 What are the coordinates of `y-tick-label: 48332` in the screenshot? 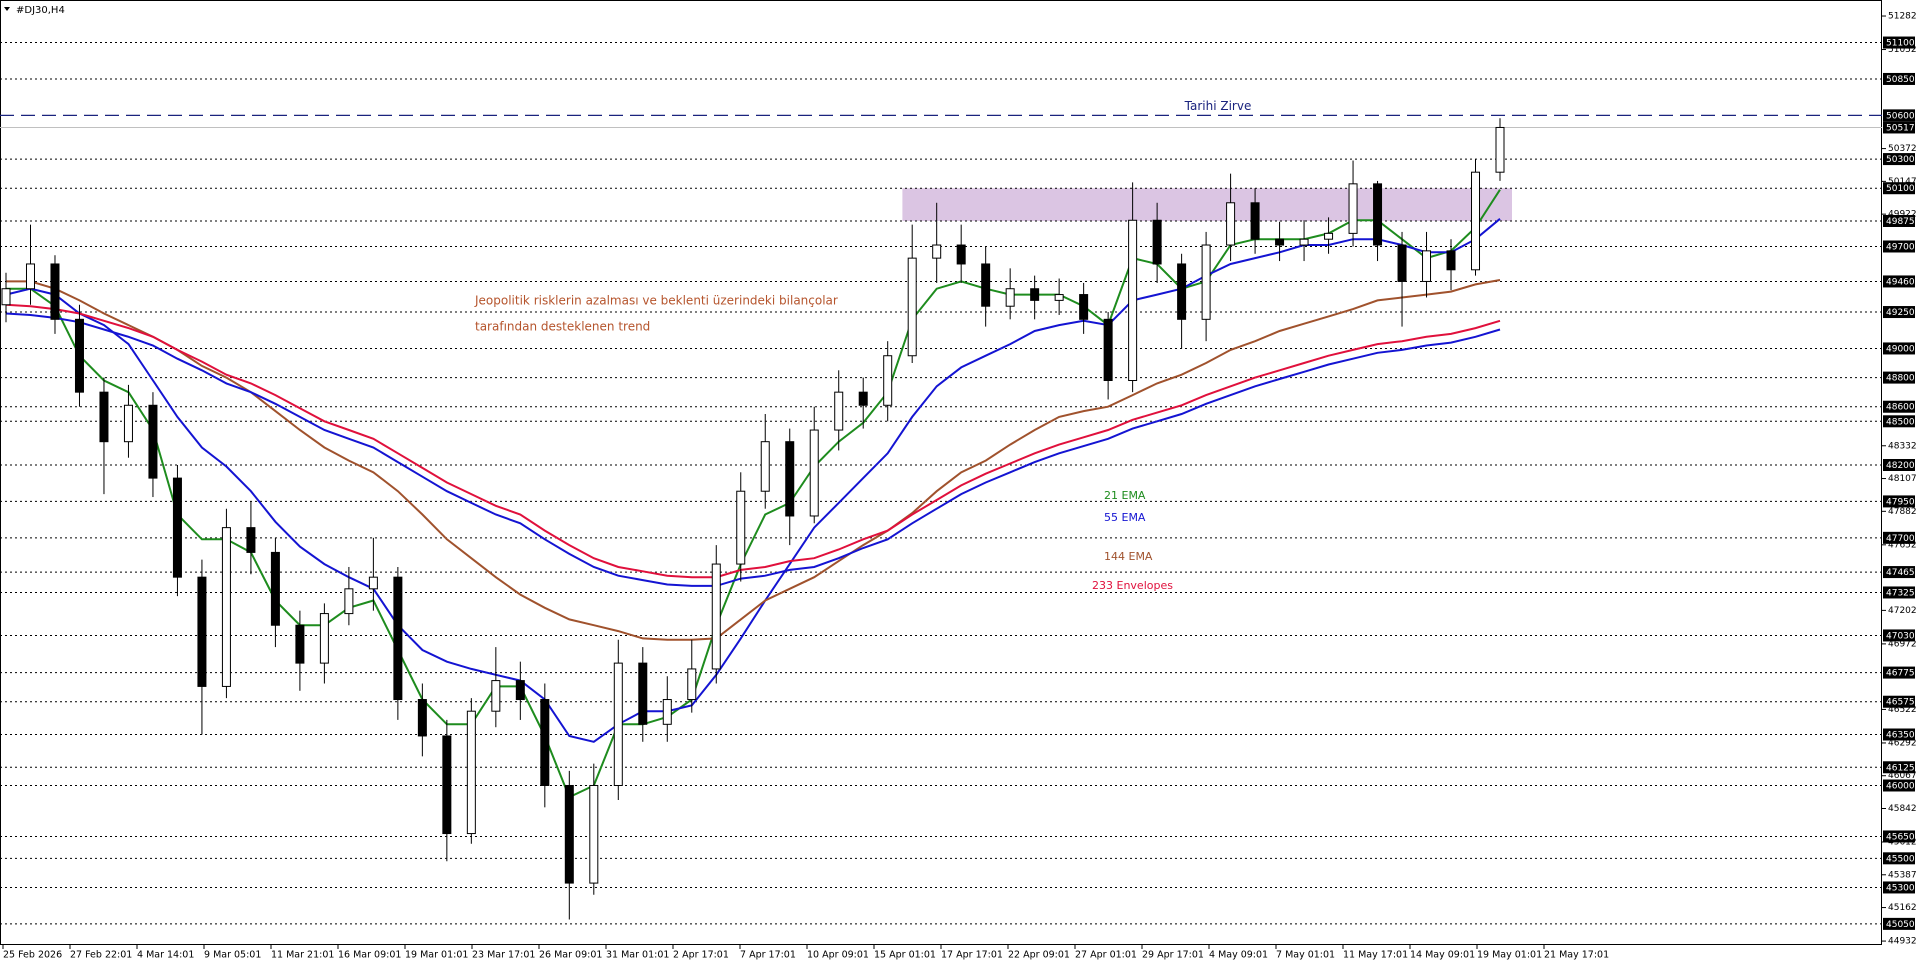 It's located at (1902, 446).